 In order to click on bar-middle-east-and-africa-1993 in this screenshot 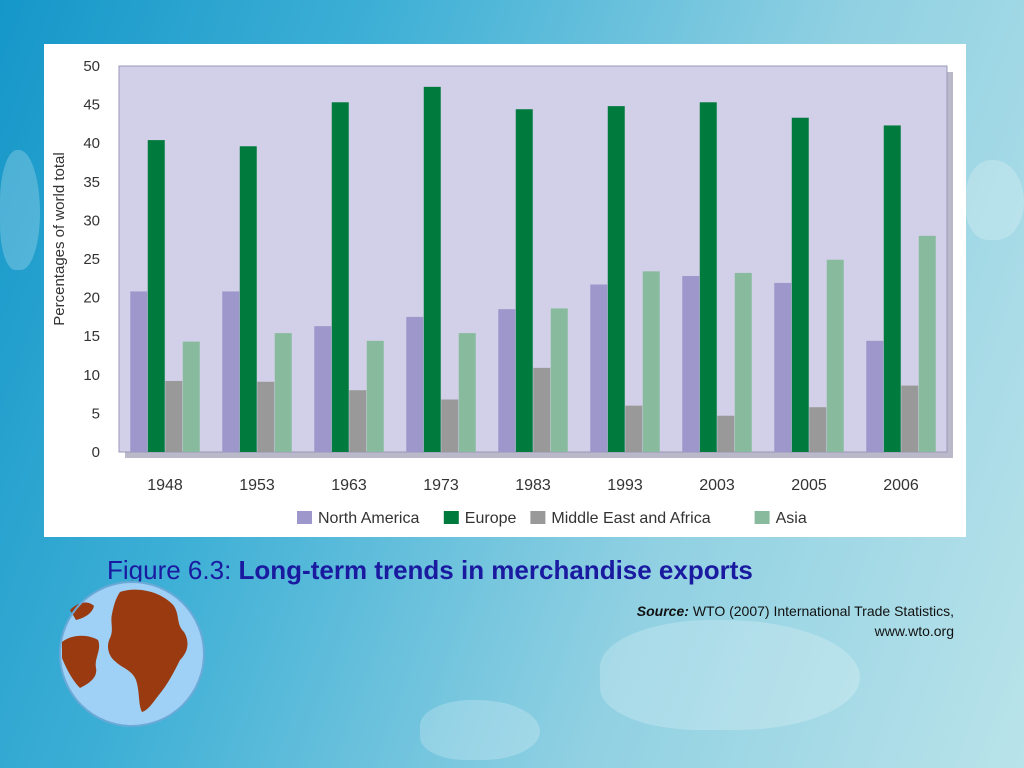, I will do `click(634, 428)`.